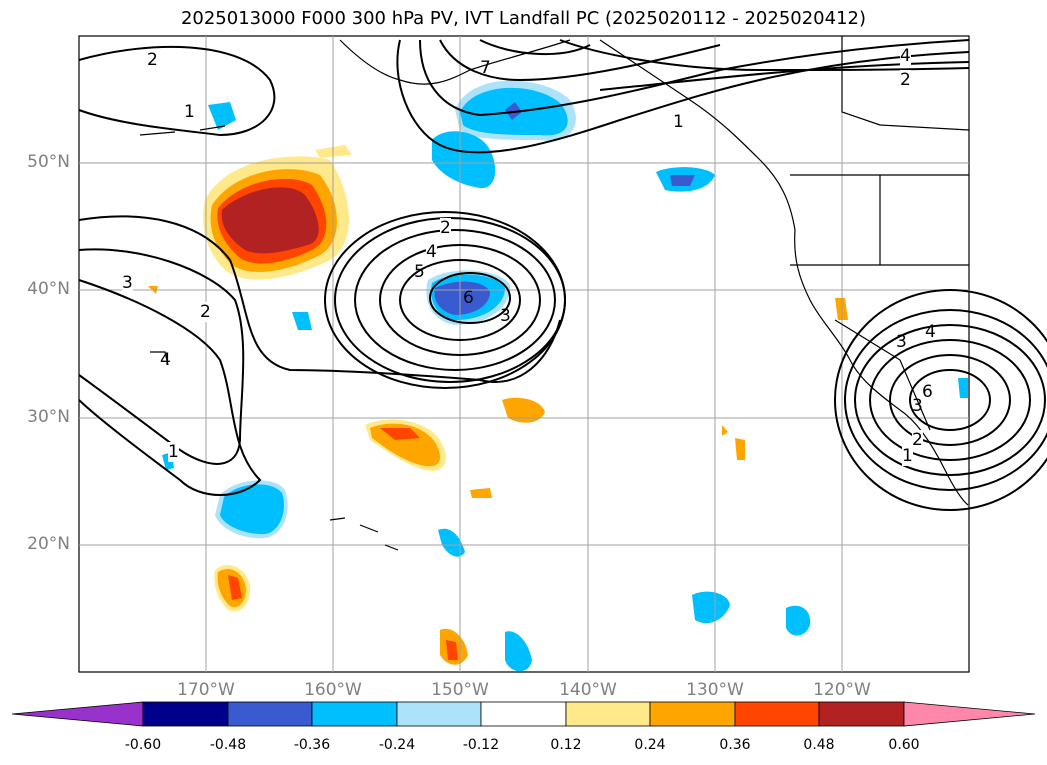  Describe the element at coordinates (819, 745) in the screenshot. I see `colorbar-tick-label: 0.48` at that location.